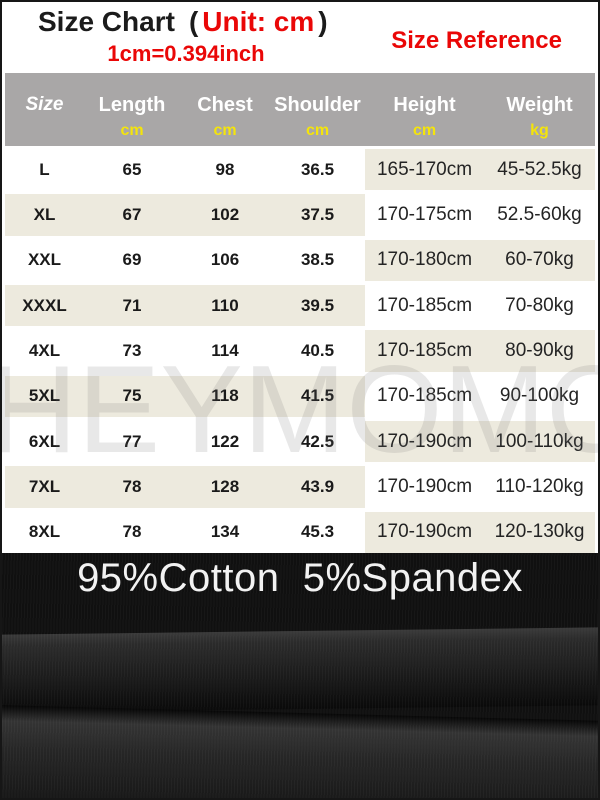  Describe the element at coordinates (480, 305) in the screenshot. I see `row-reference: 170-185cm 70-80kg` at that location.